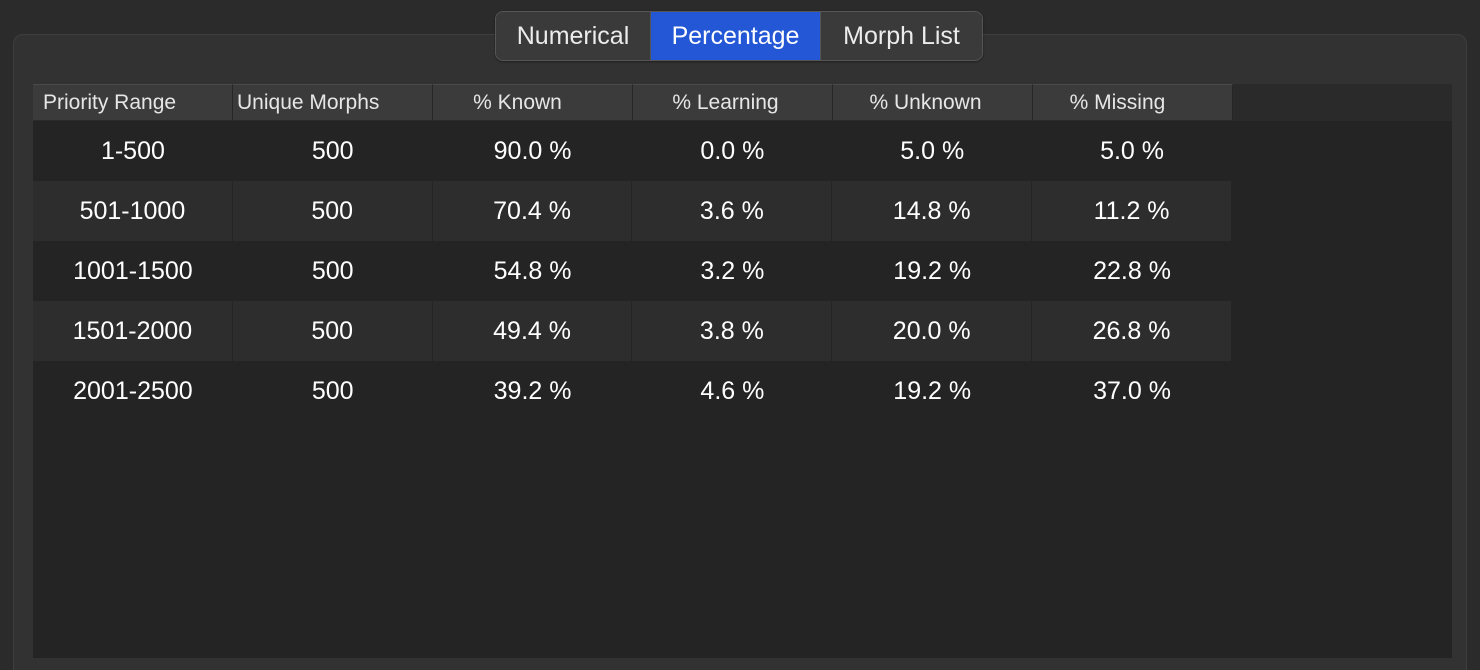 The image size is (1480, 670). Describe the element at coordinates (133, 331) in the screenshot. I see `cell-priority-range: 1501-2000` at that location.